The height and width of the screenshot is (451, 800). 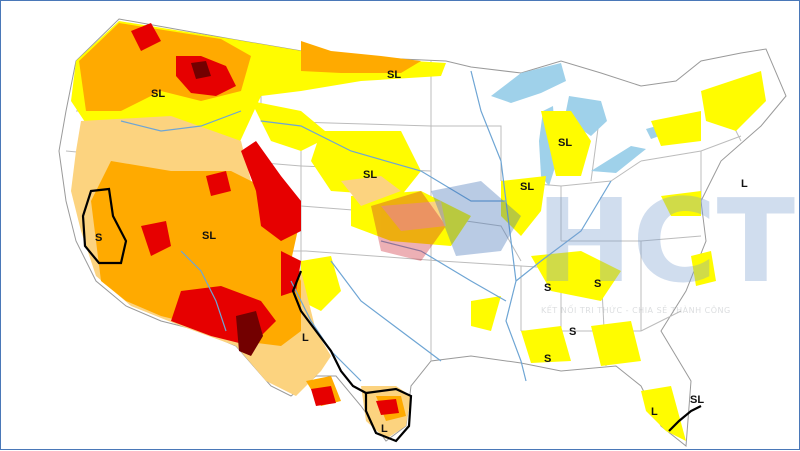 What do you see at coordinates (665, 242) in the screenshot?
I see `watermark-logo: HCT` at bounding box center [665, 242].